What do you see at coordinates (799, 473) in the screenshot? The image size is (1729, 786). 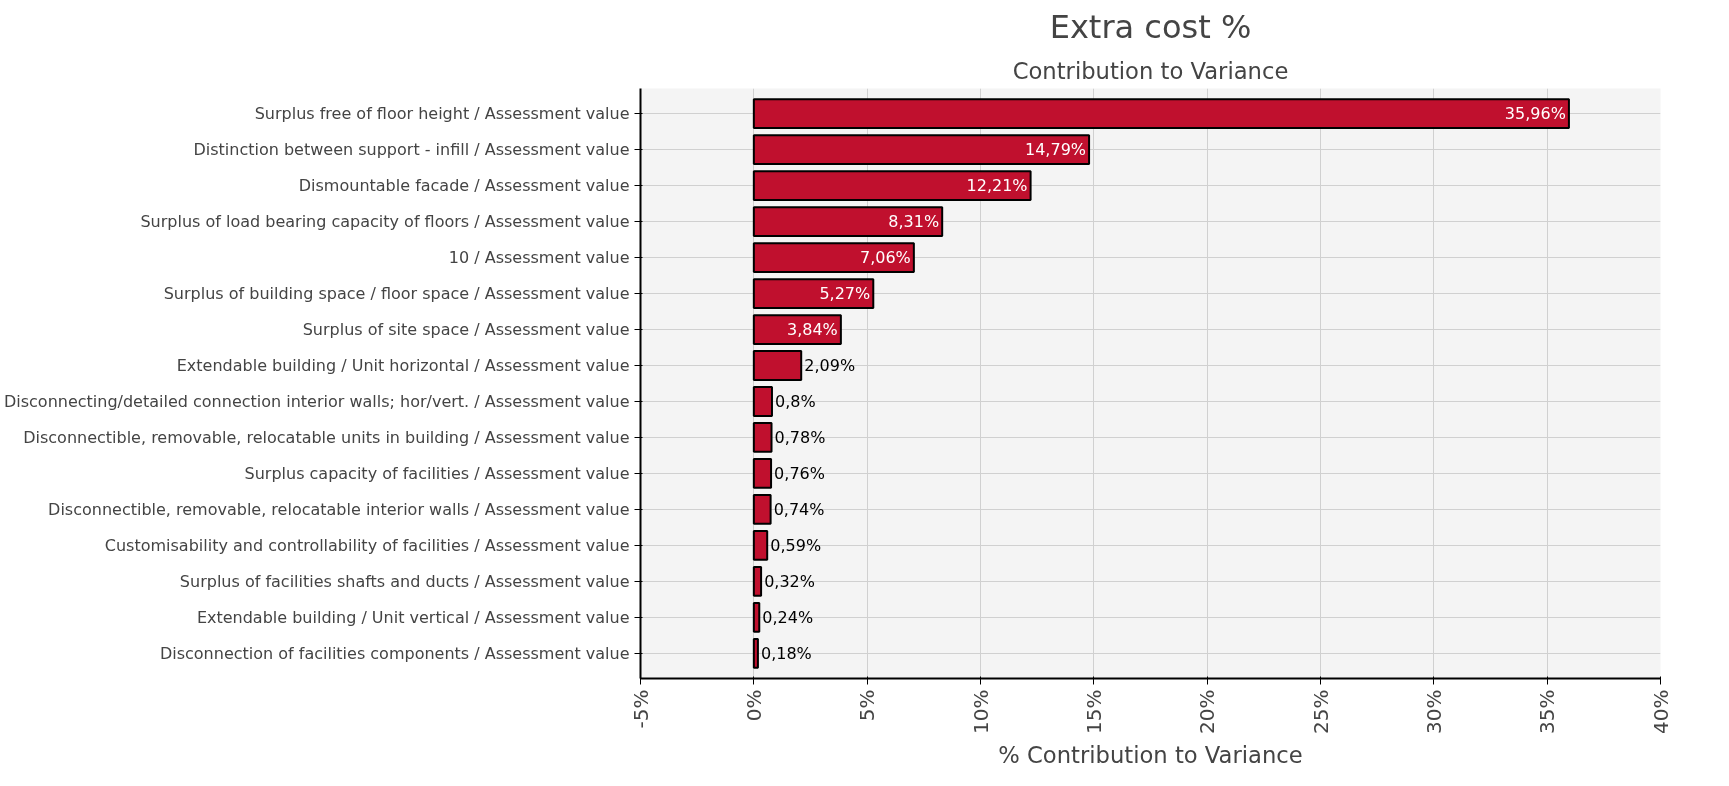 I see `data-label: 0,76%` at bounding box center [799, 473].